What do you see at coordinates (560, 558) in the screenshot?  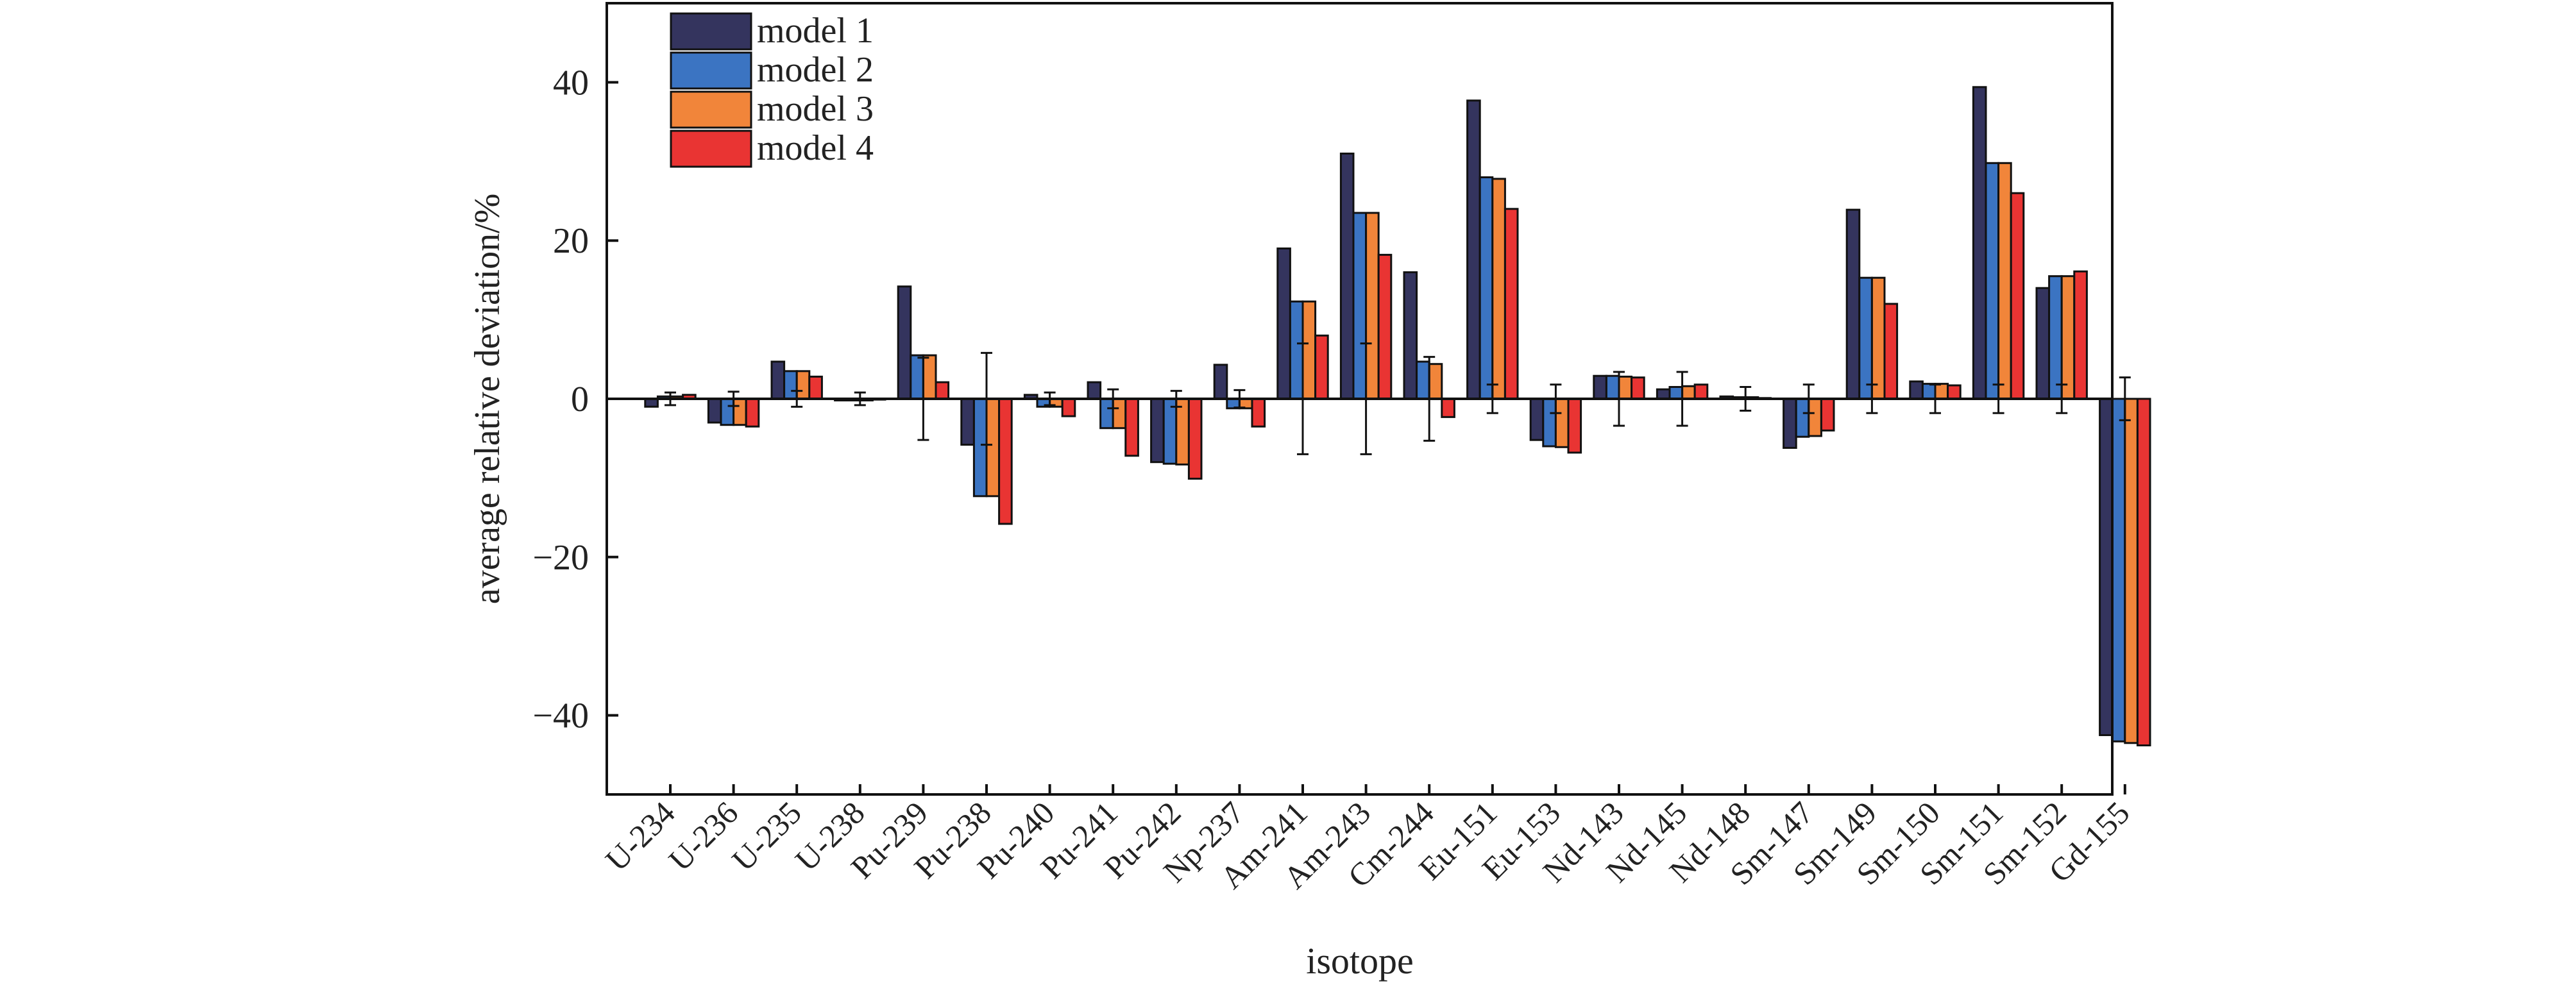 I see `y-tick-label: −20` at bounding box center [560, 558].